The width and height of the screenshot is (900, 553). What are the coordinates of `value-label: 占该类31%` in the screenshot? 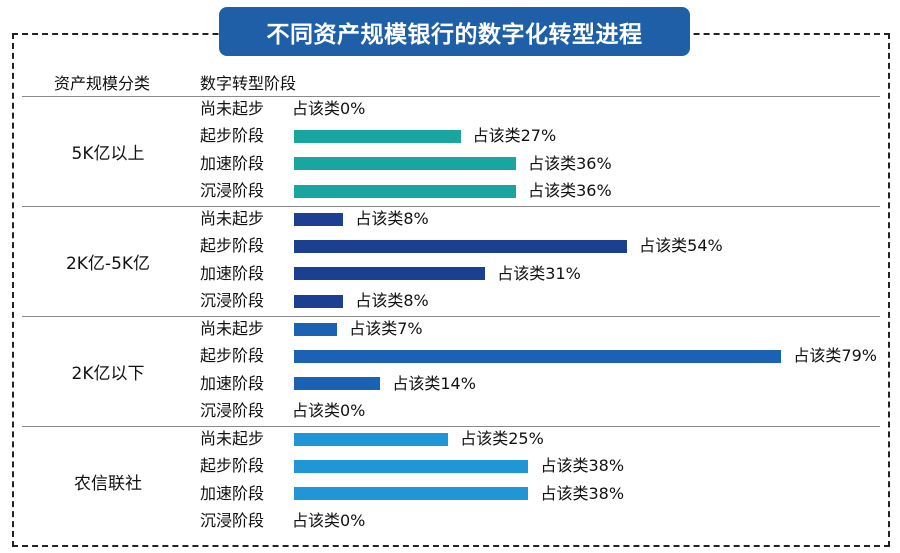 It's located at (539, 273).